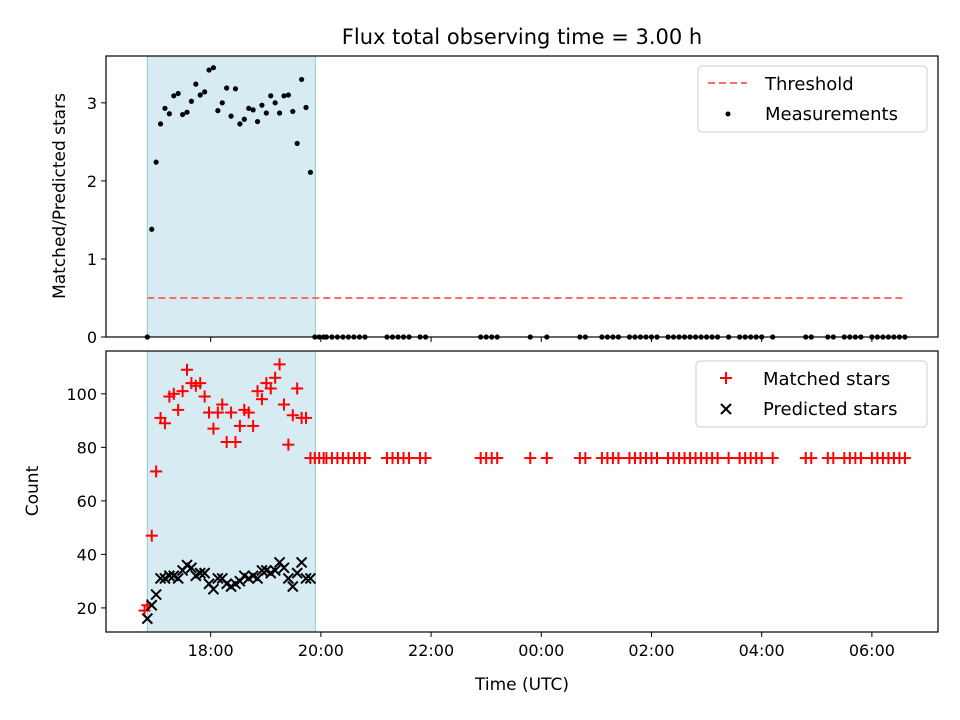 Image resolution: width=960 pixels, height=720 pixels. Describe the element at coordinates (728, 114) in the screenshot. I see `measurements-legend-swatch` at that location.